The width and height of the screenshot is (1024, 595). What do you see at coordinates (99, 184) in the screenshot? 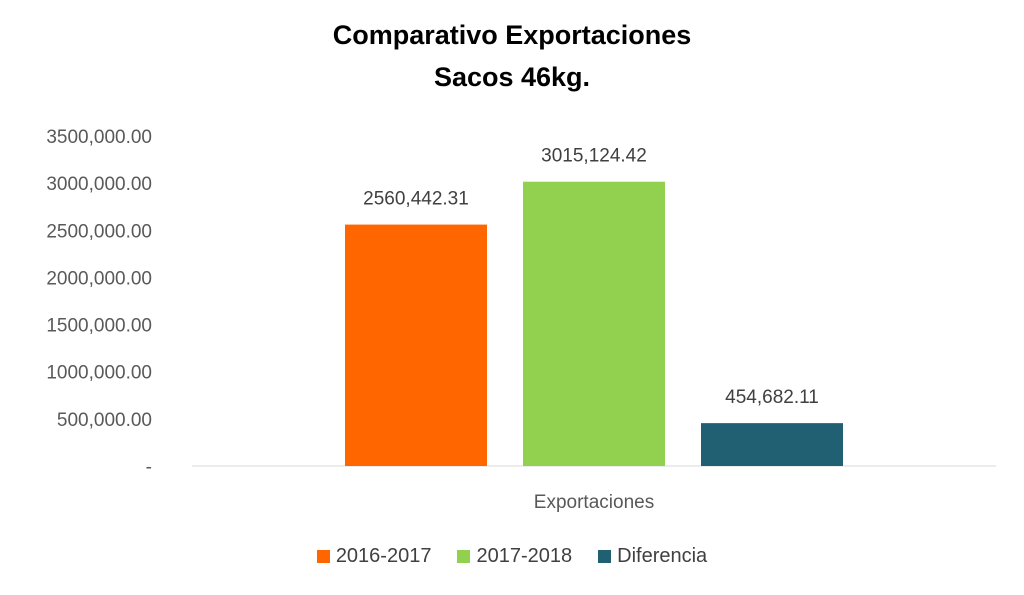
I see `y-tick-label: 3000,000.00` at bounding box center [99, 184].